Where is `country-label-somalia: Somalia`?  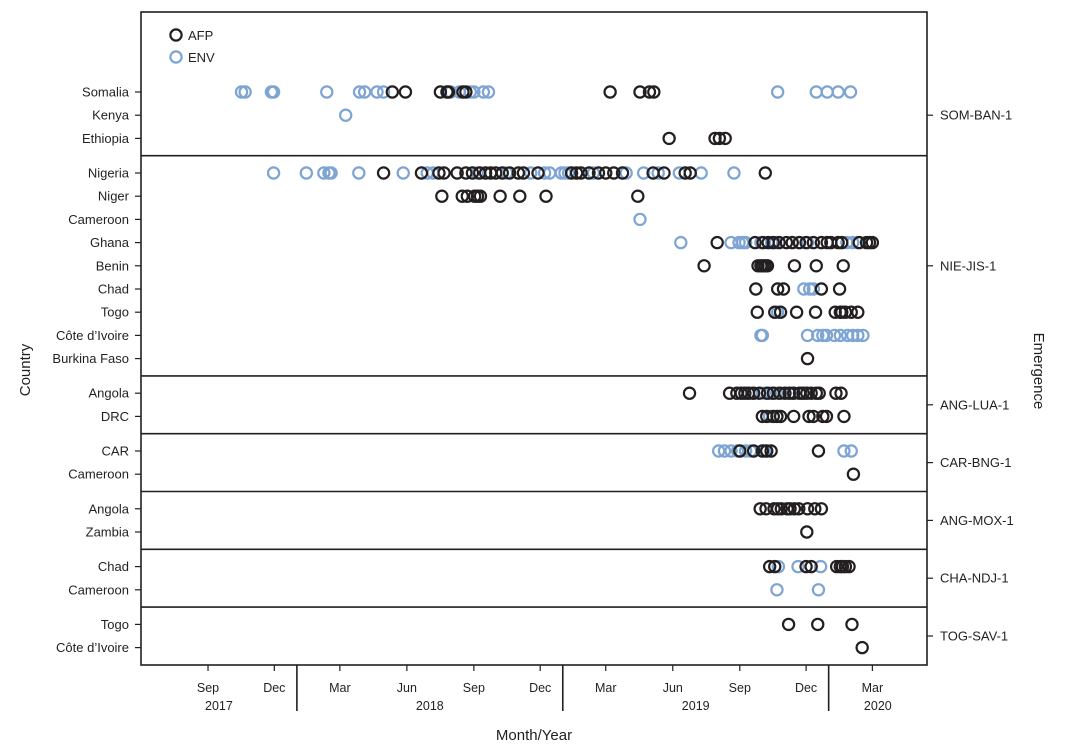 country-label-somalia: Somalia is located at coordinates (106, 92).